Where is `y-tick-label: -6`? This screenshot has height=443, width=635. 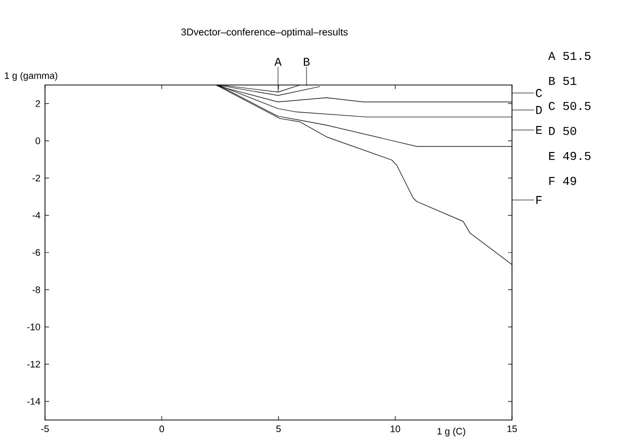 y-tick-label: -6 is located at coordinates (36, 252).